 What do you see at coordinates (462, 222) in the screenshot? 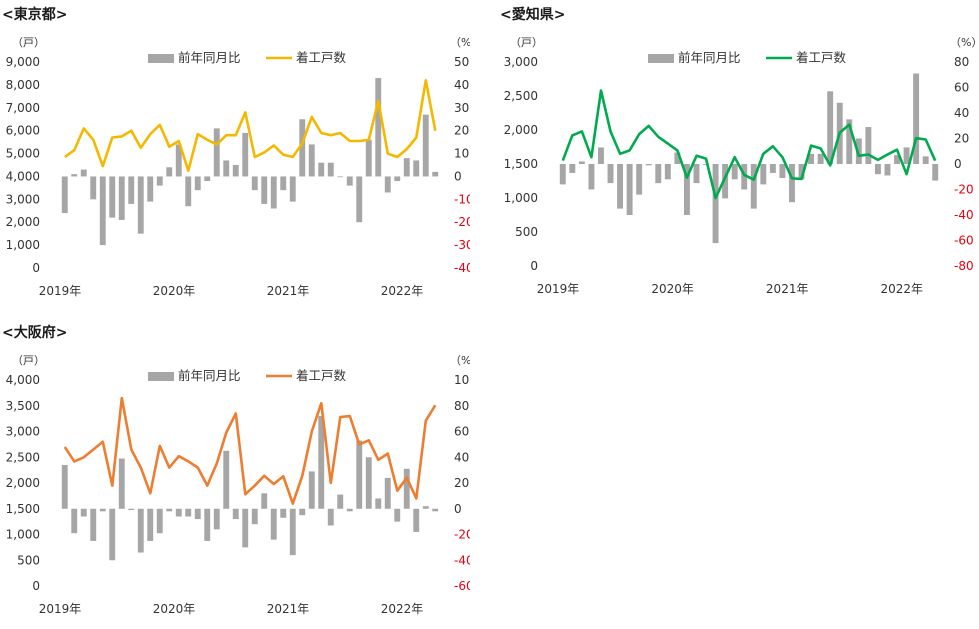
I see `right-tick-label: -20` at bounding box center [462, 222].